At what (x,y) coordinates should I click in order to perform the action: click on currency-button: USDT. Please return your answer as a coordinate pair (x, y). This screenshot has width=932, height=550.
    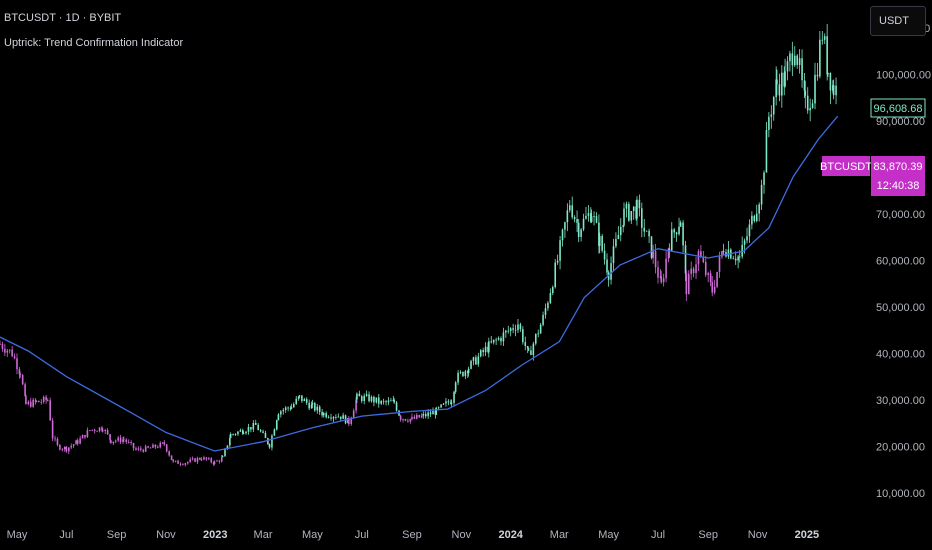
    Looking at the image, I should click on (898, 21).